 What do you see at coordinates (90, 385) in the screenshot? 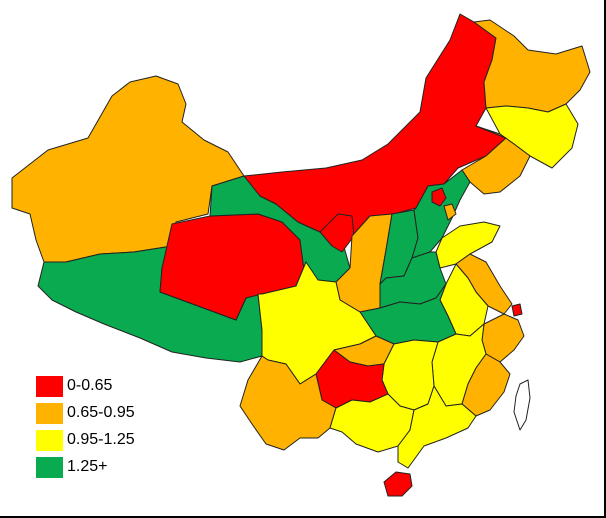
I see `legend-label: 0-0.65` at bounding box center [90, 385].